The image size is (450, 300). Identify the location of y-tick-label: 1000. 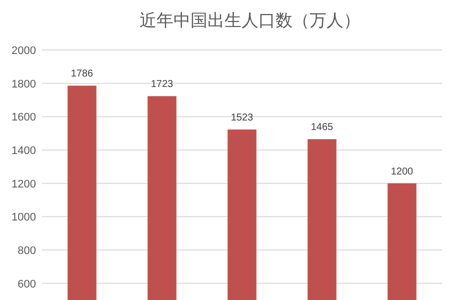
(24, 218).